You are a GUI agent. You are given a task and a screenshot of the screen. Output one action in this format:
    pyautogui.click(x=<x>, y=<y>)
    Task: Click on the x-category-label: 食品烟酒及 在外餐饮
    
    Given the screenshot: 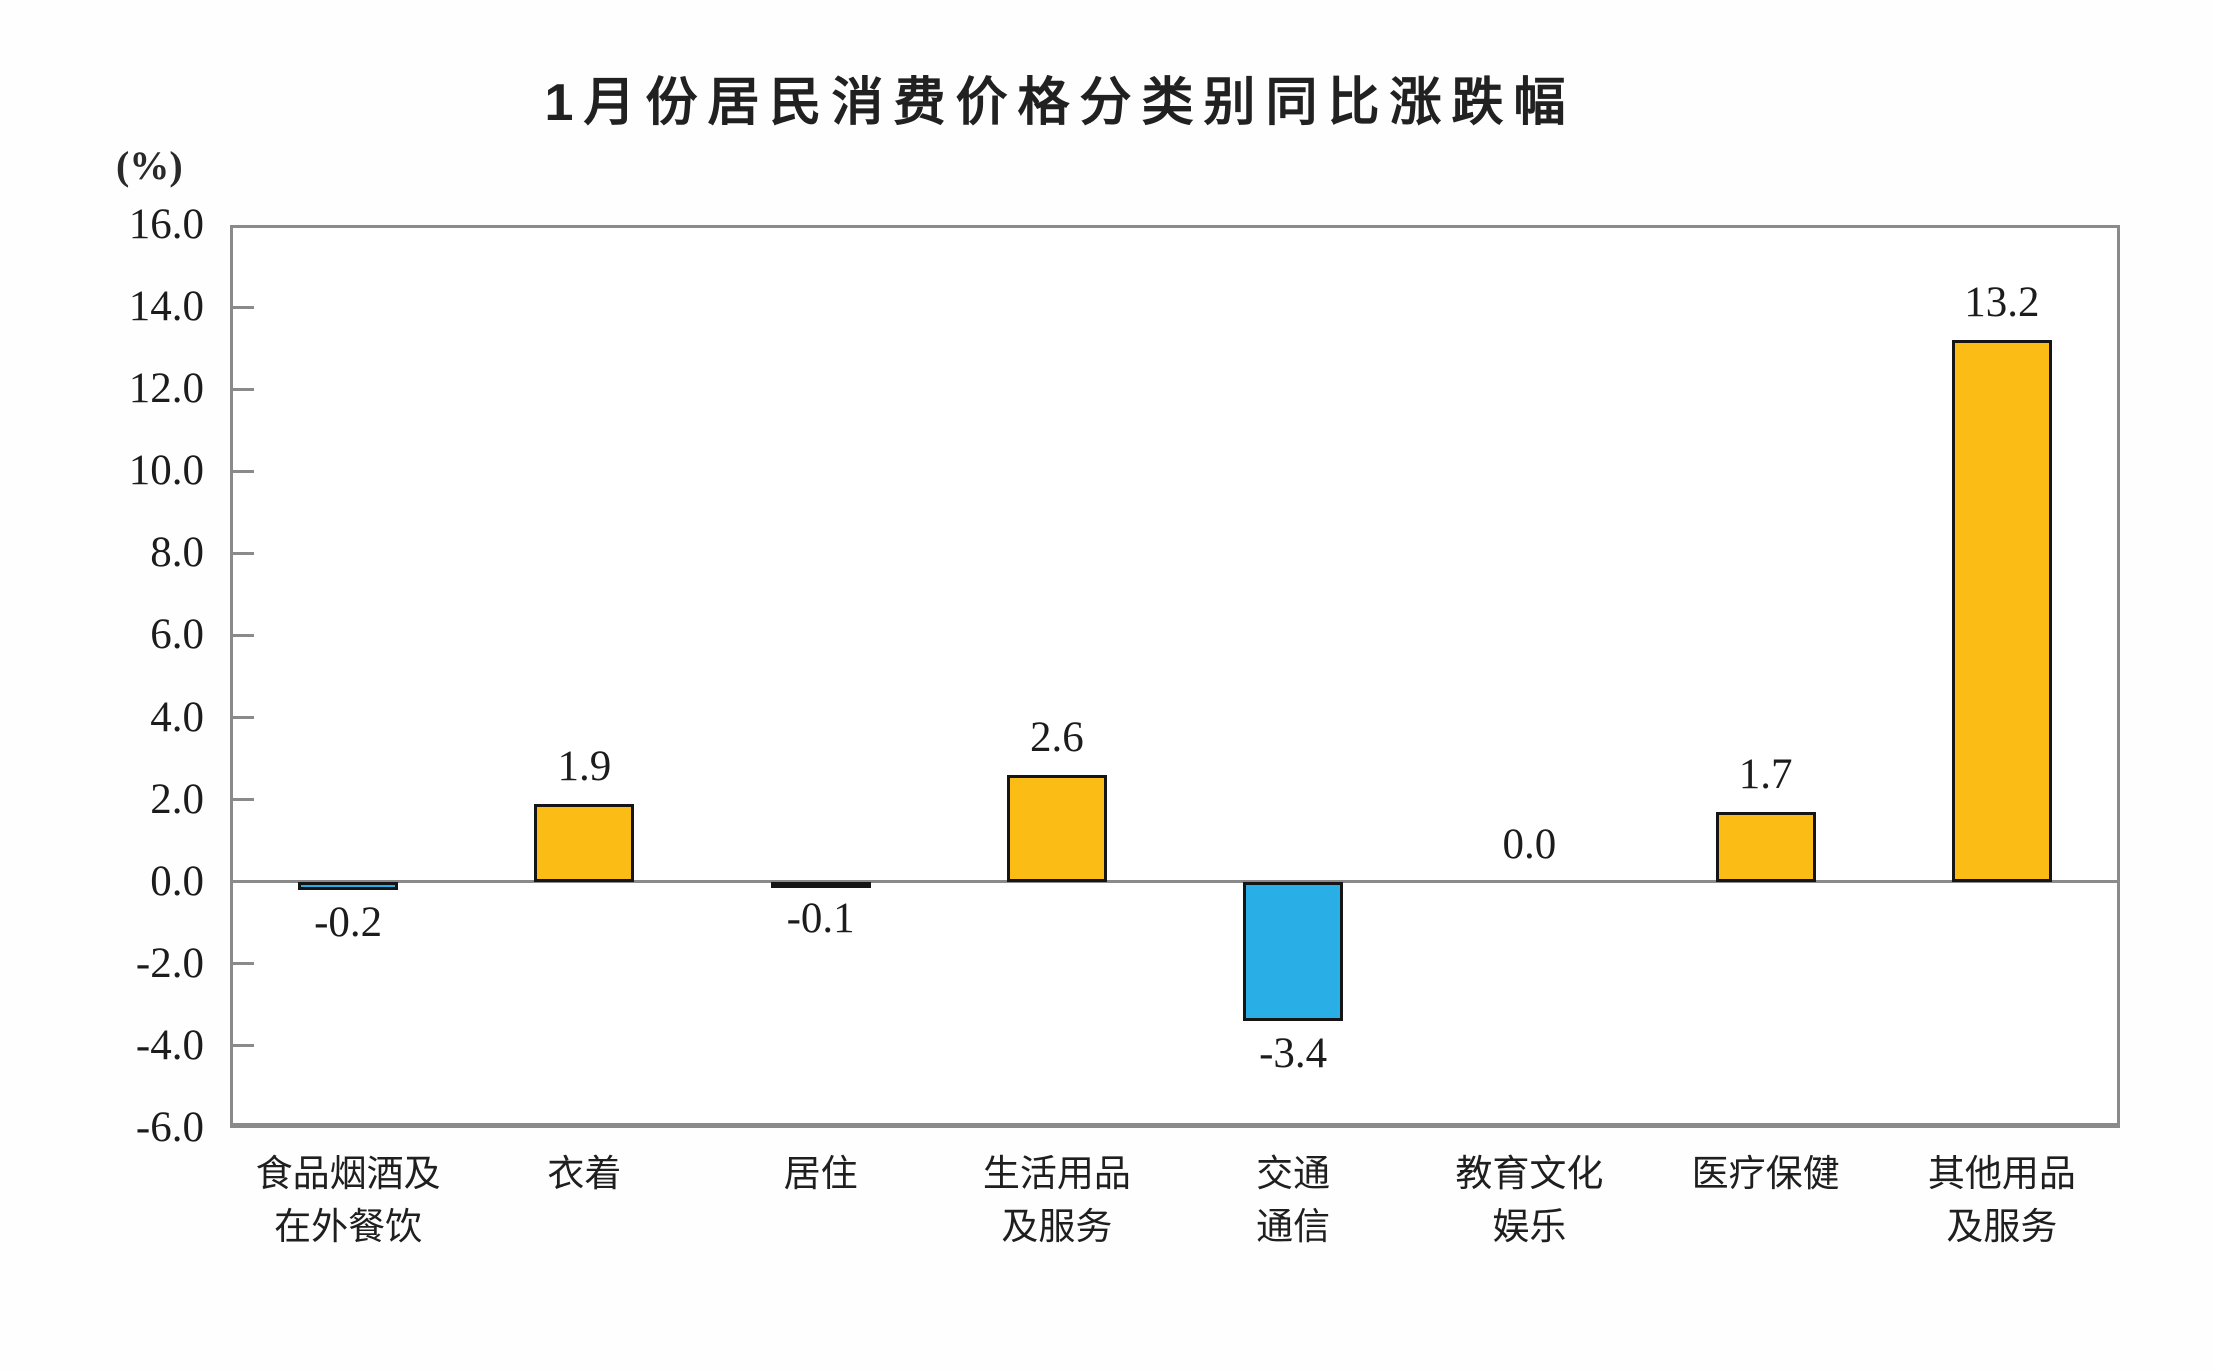 What is the action you would take?
    pyautogui.click(x=348, y=1201)
    